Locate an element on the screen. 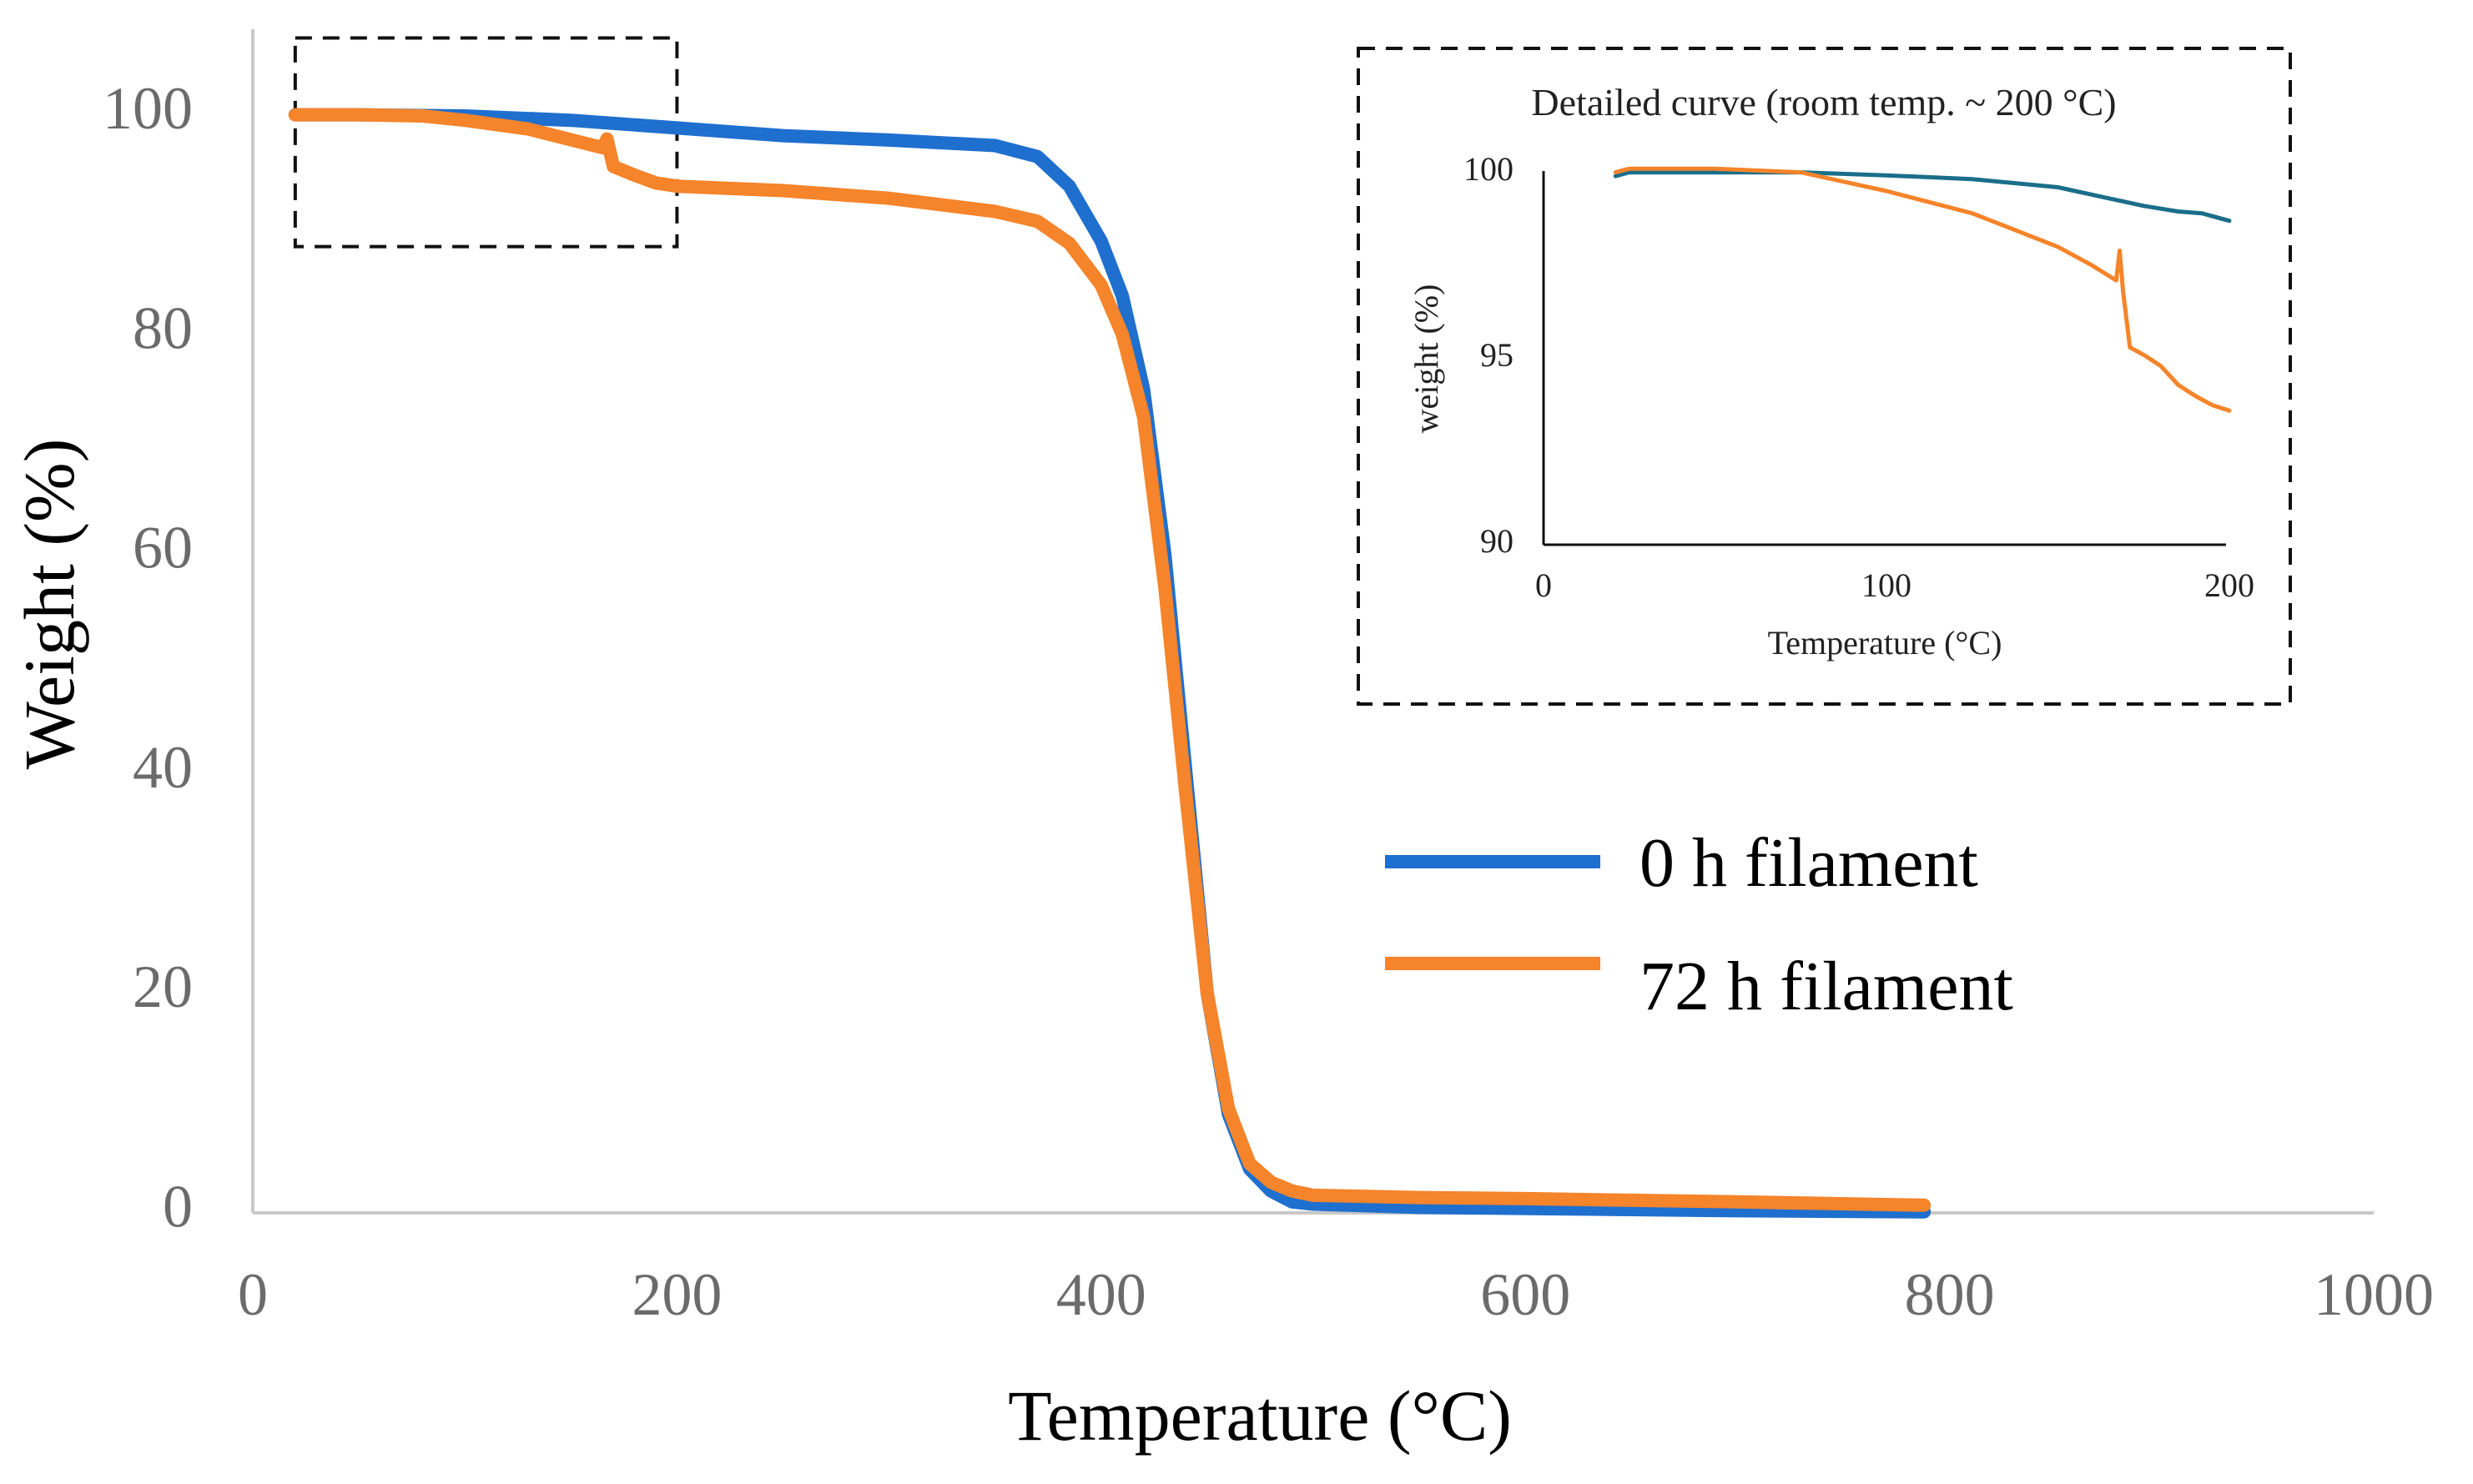  inset-y-tick-label: 95 is located at coordinates (1497, 355).